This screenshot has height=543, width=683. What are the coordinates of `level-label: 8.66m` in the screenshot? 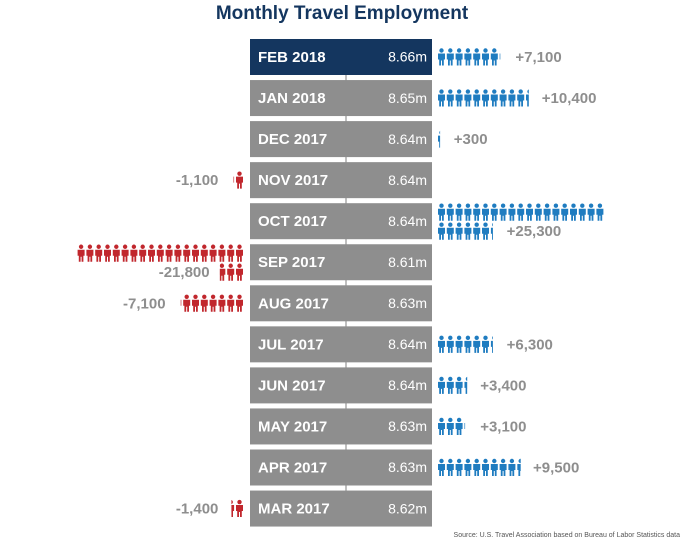 It's located at (407, 57).